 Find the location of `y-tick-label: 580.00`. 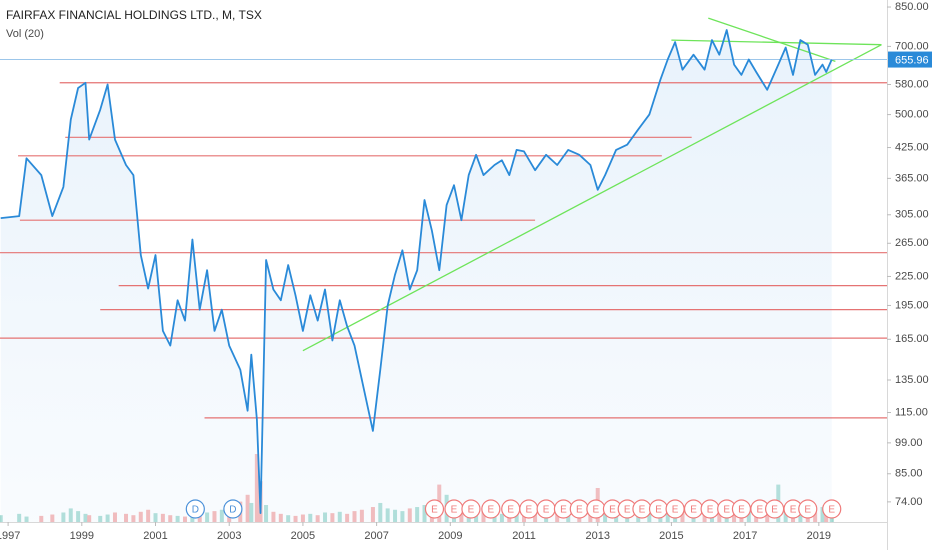

y-tick-label: 580.00 is located at coordinates (912, 84).